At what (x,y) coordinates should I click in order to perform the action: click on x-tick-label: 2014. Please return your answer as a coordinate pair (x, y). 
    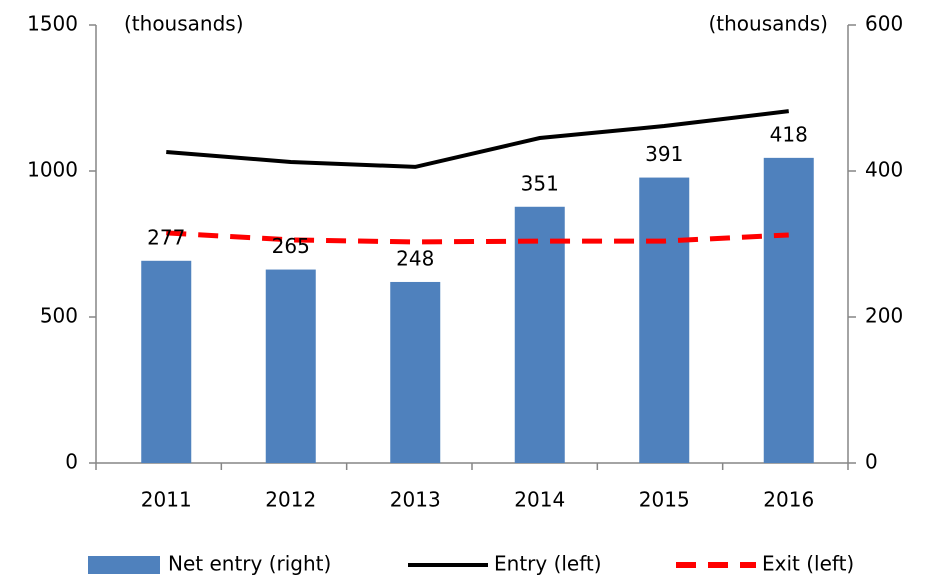
    Looking at the image, I should click on (539, 500).